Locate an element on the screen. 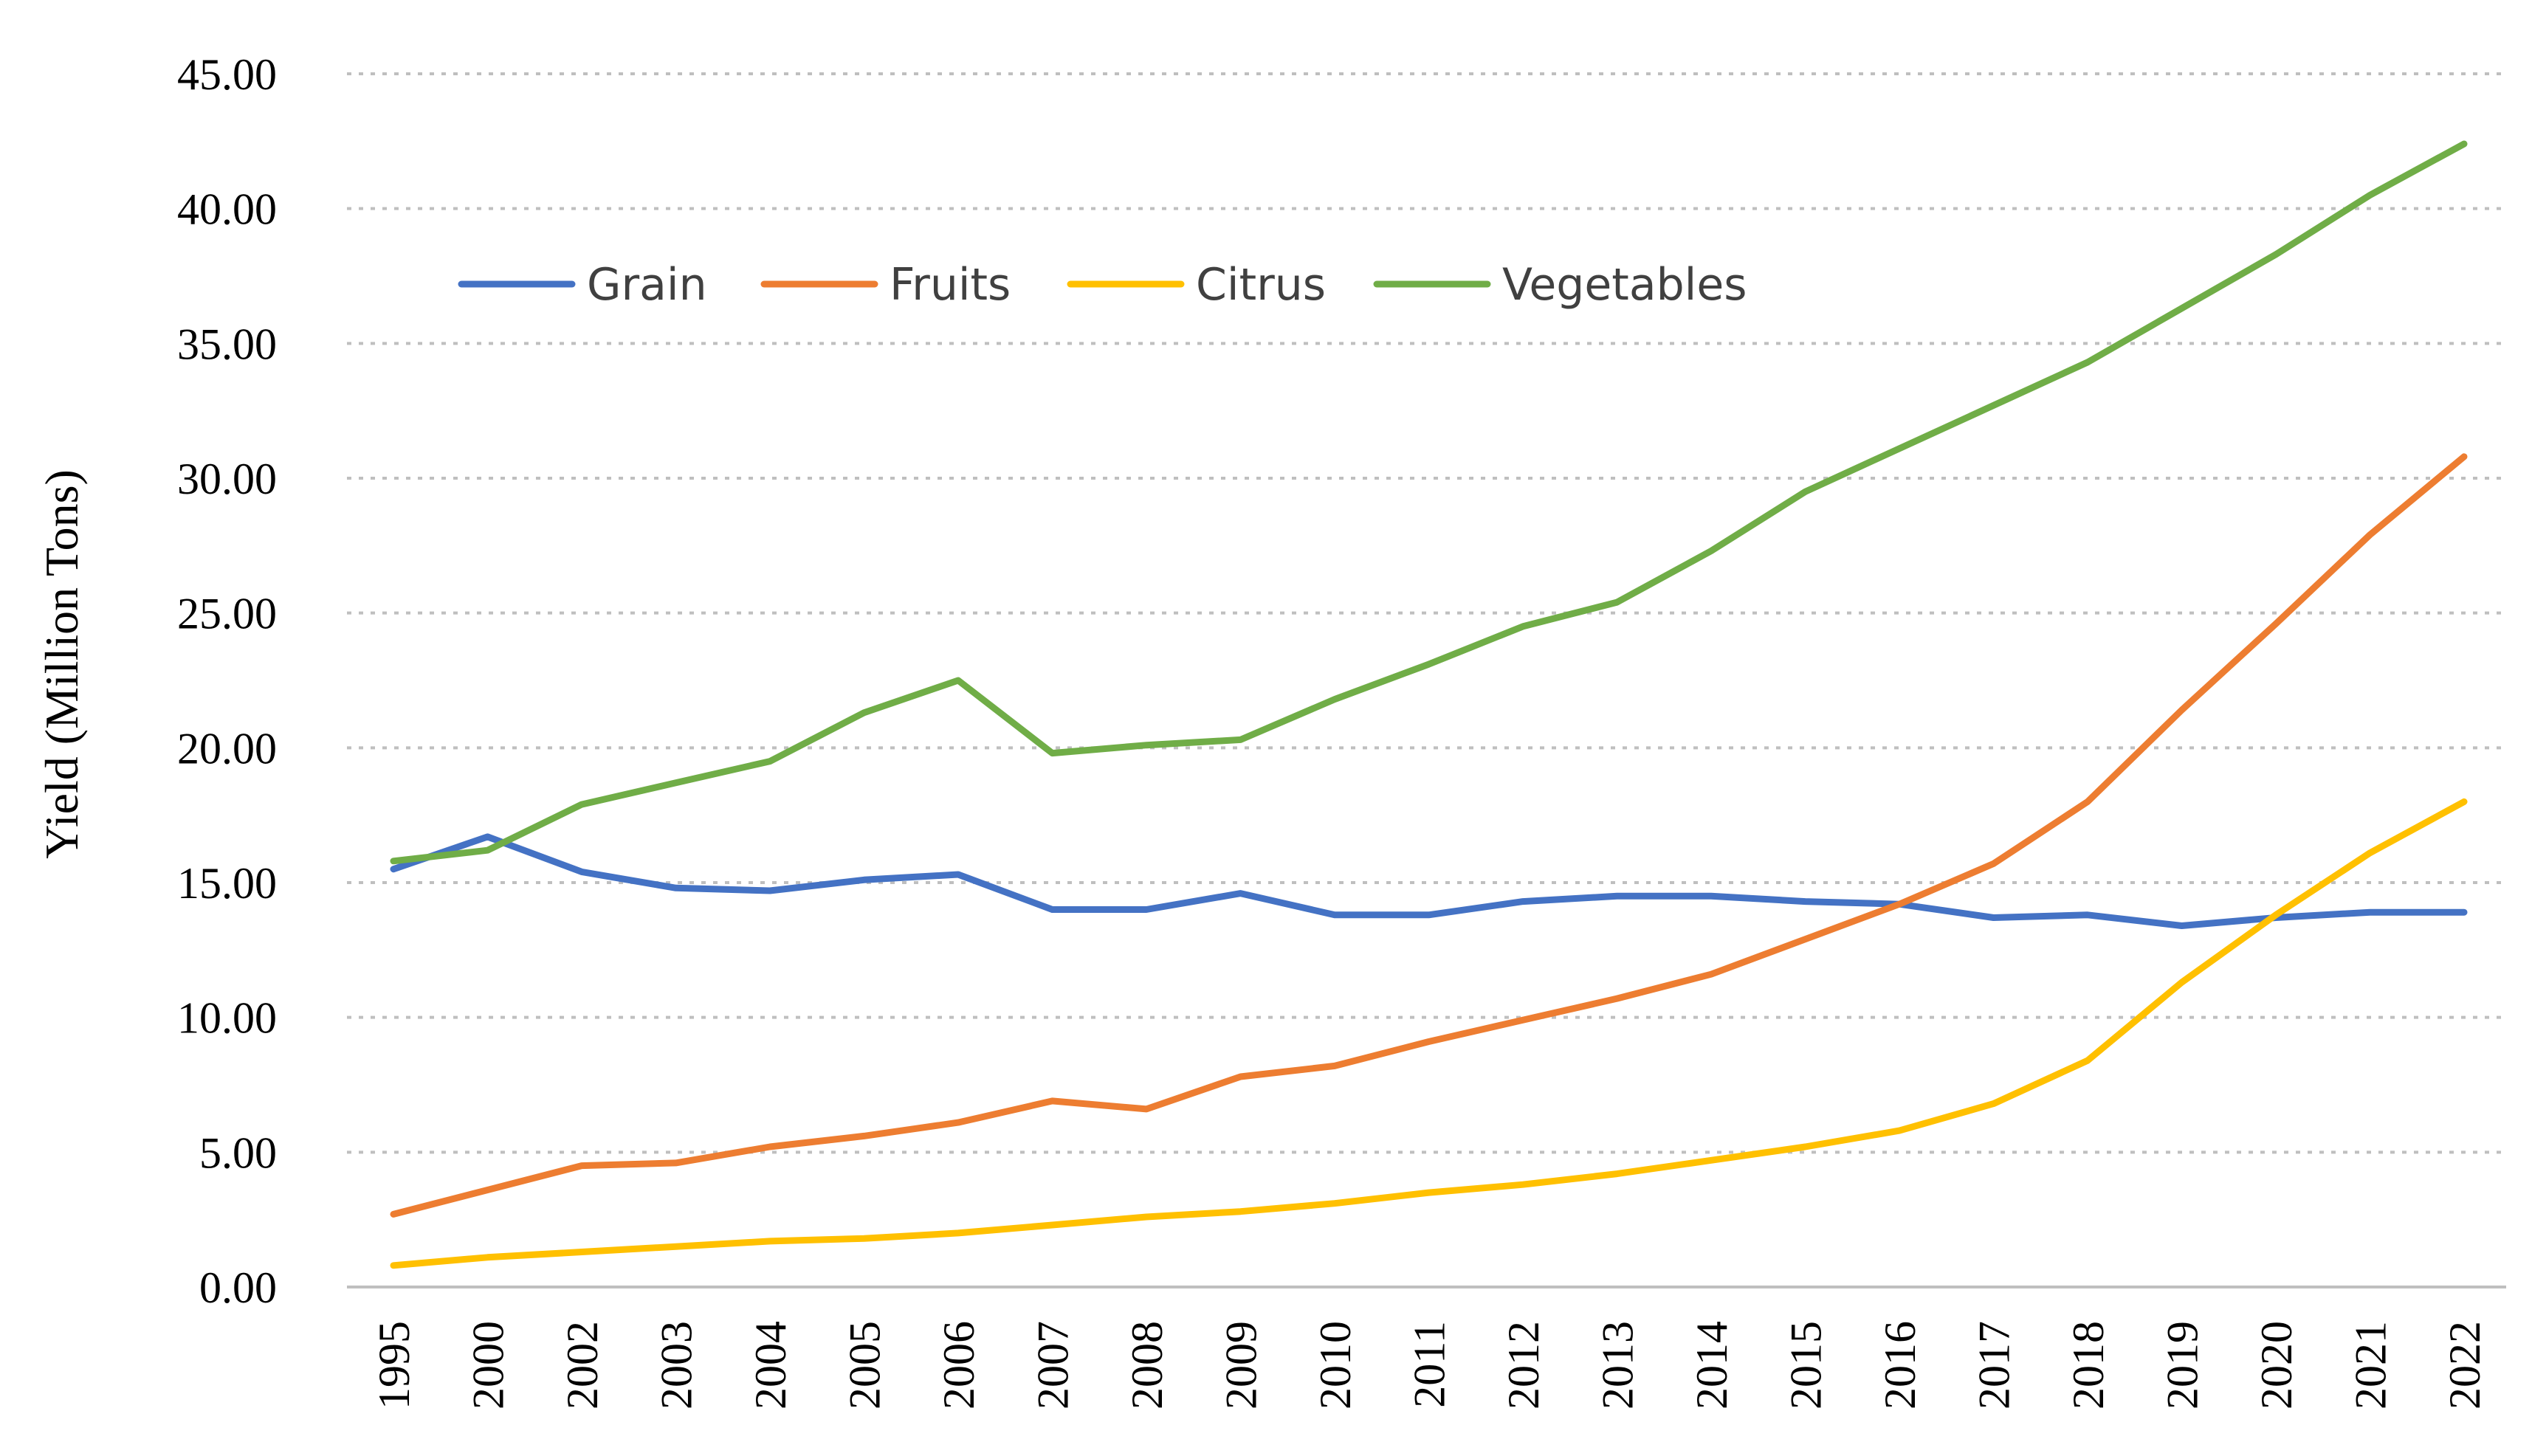 The image size is (2532, 1456). x-tick-label: 2018 is located at coordinates (2088, 1365).